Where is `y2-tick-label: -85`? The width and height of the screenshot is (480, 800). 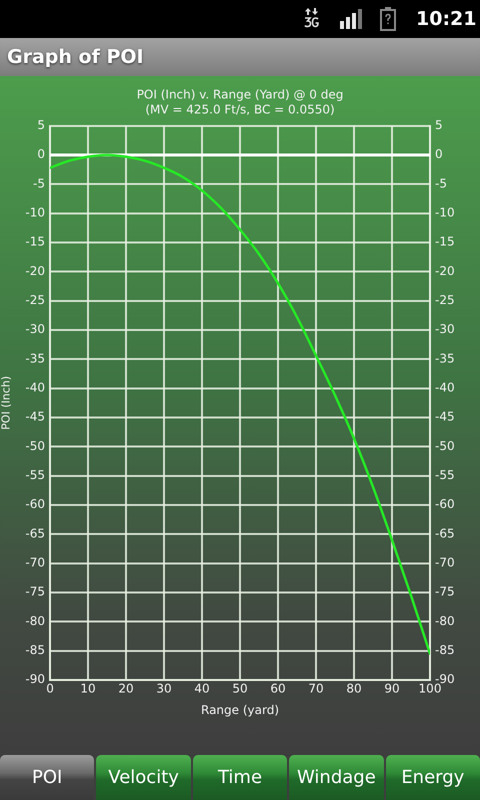
y2-tick-label: -85 is located at coordinates (445, 649).